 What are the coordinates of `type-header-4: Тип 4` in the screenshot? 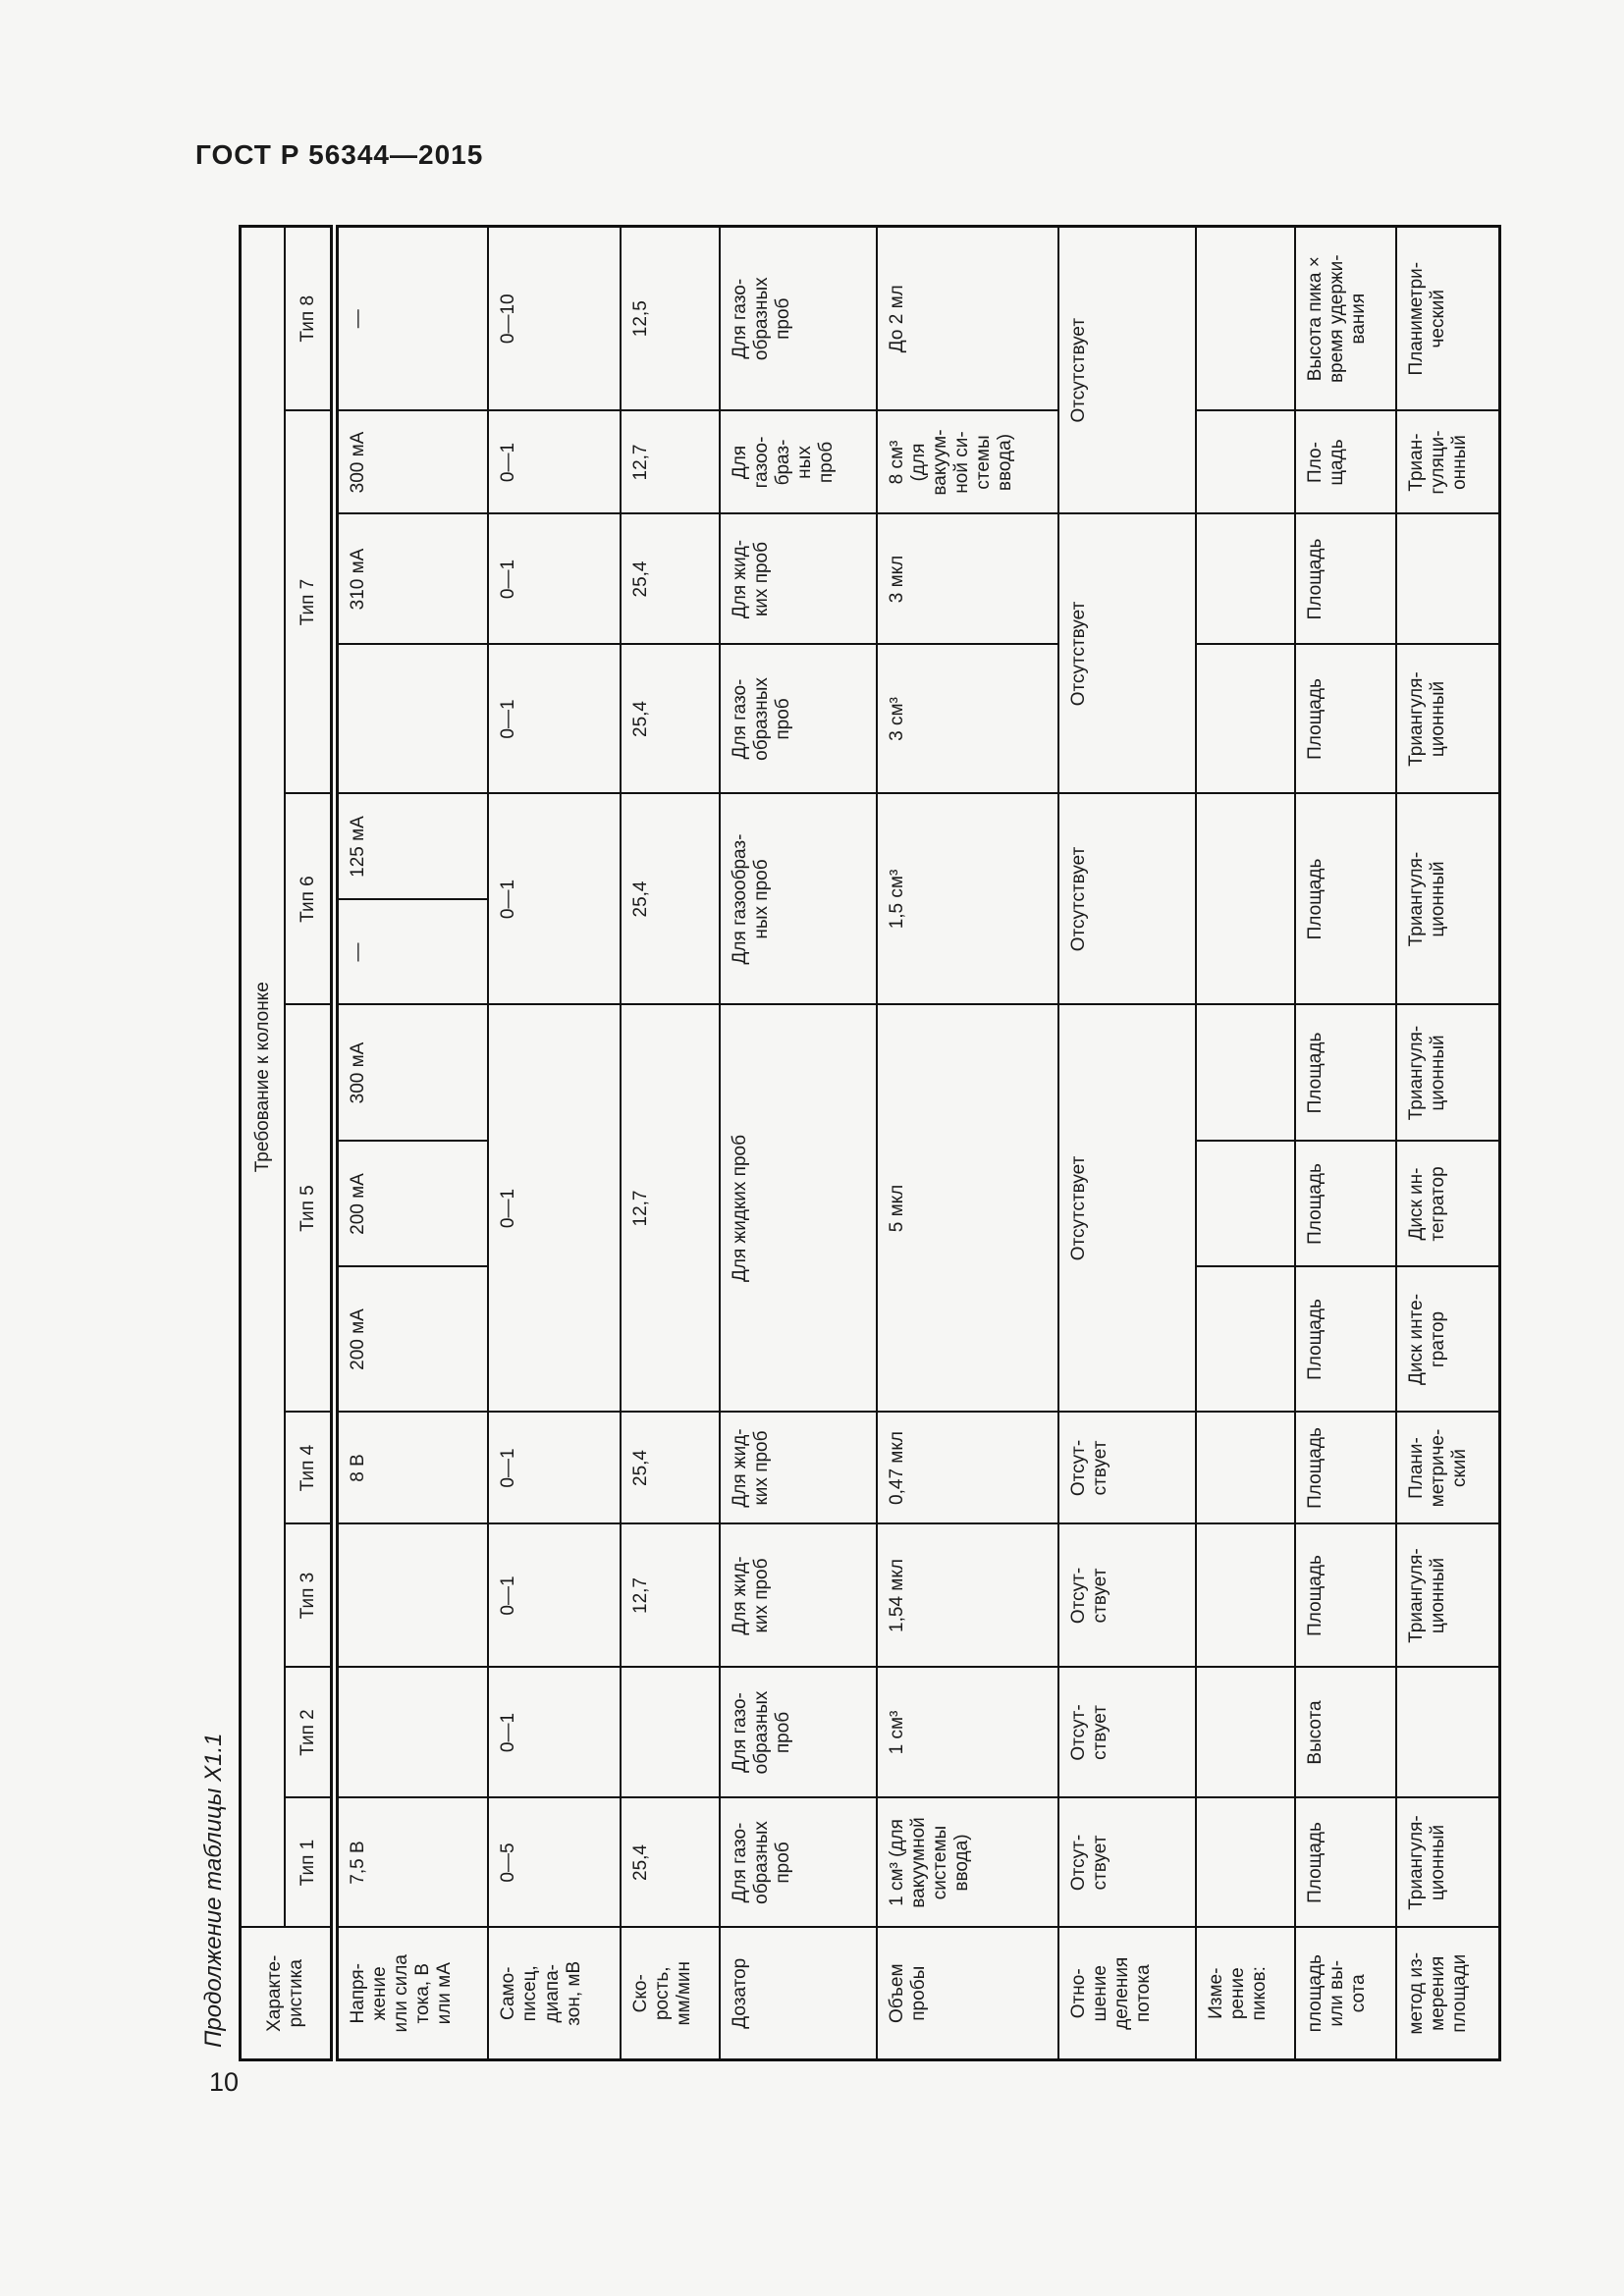 It's located at (310, 1468).